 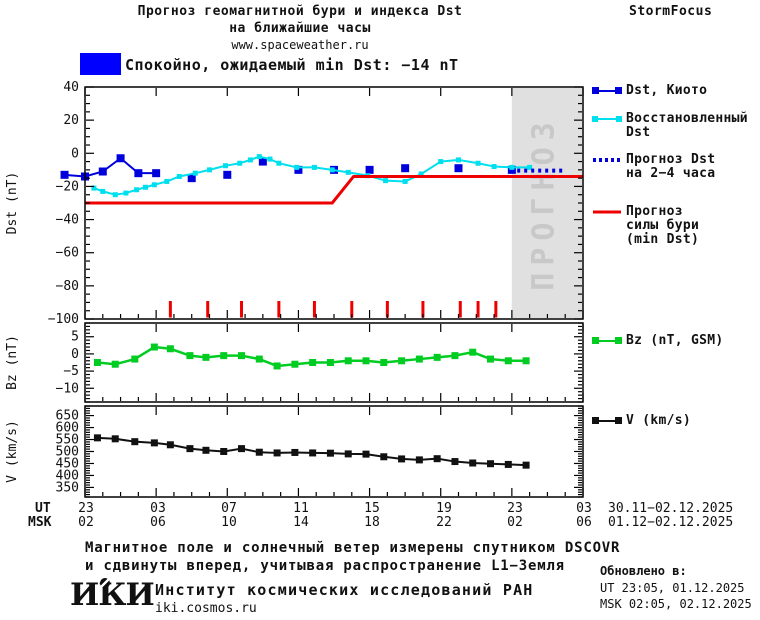 What do you see at coordinates (607, 343) in the screenshot?
I see `bz-swatch-icon` at bounding box center [607, 343].